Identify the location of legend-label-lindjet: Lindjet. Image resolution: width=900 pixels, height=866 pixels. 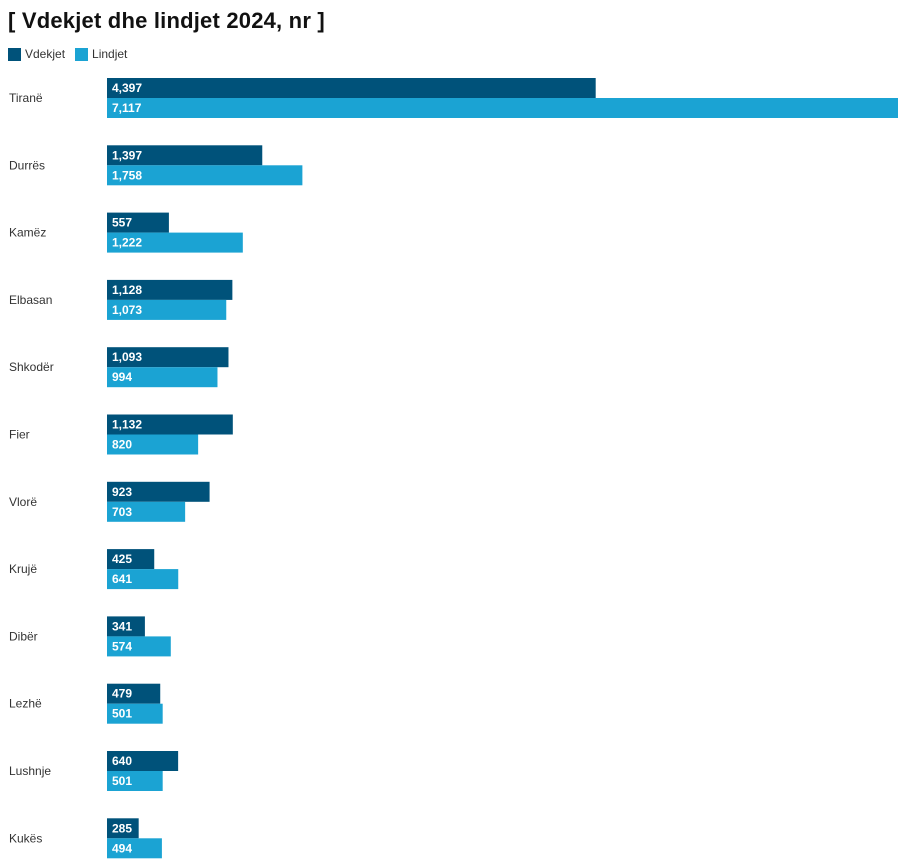
(110, 54).